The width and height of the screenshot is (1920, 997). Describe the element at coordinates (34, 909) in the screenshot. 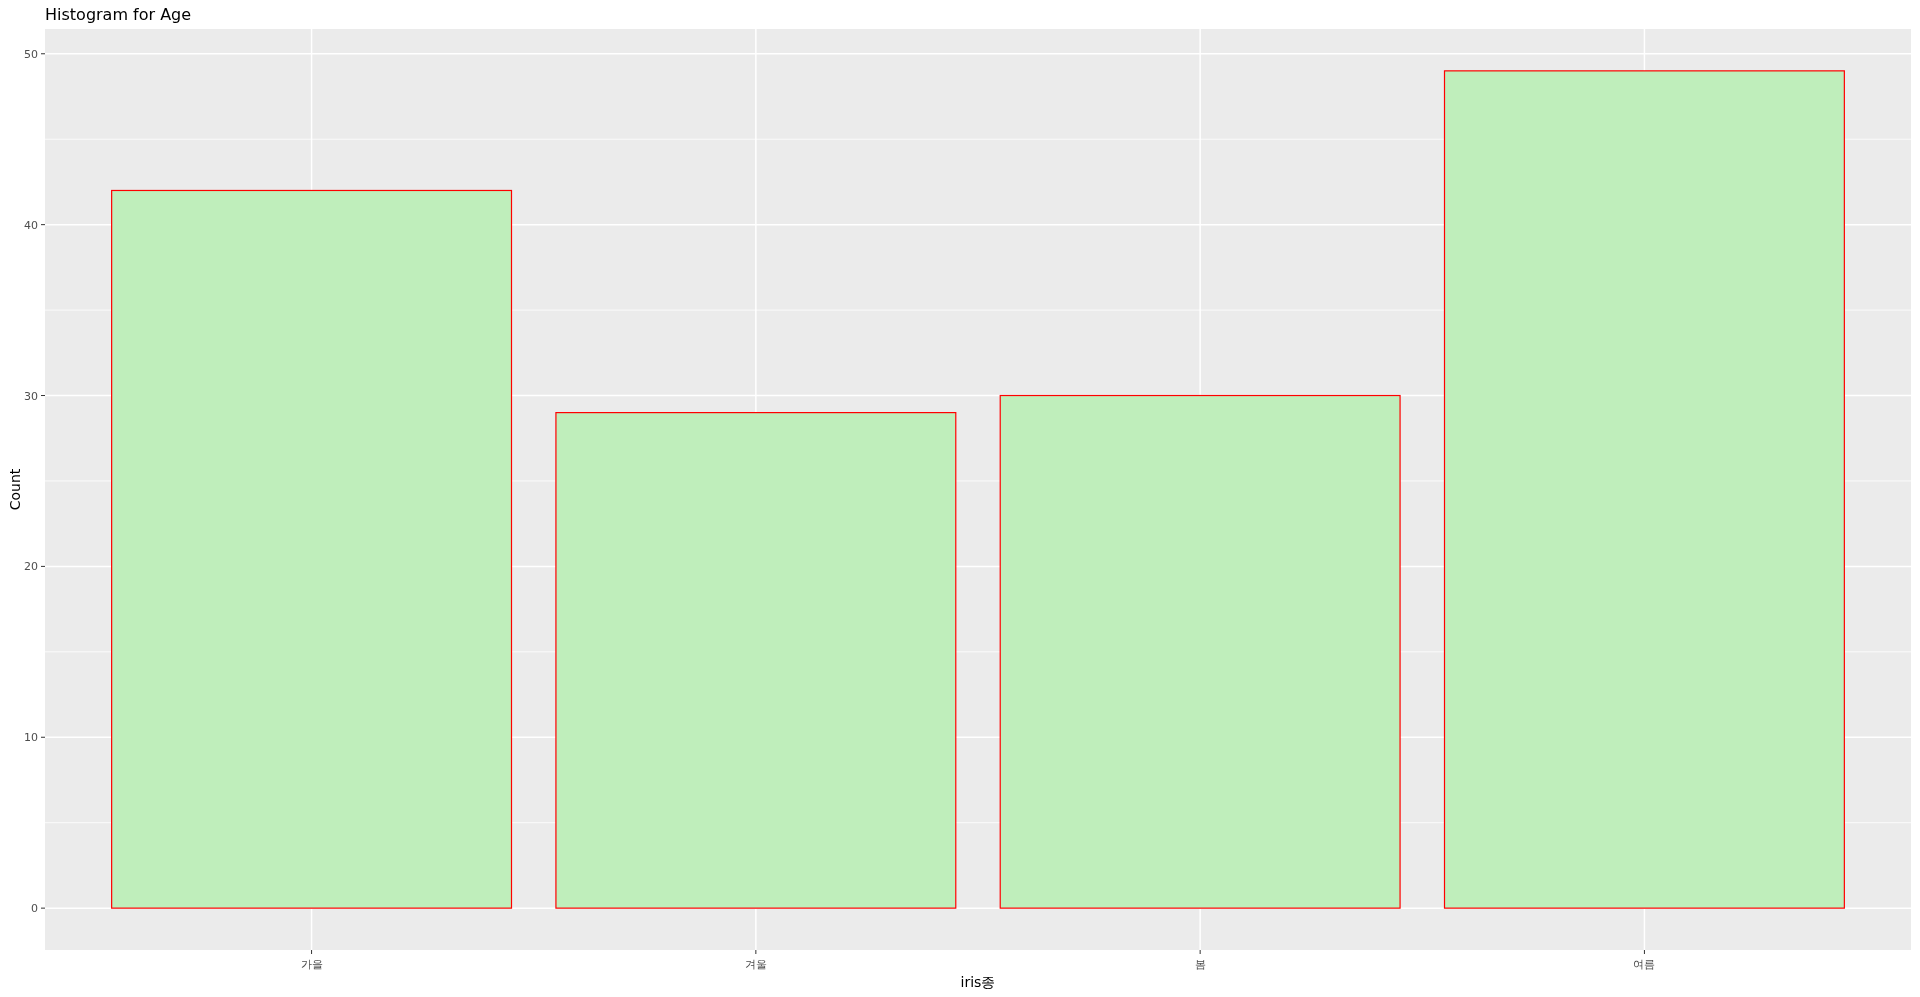

I see `y-tick-label: 0` at that location.